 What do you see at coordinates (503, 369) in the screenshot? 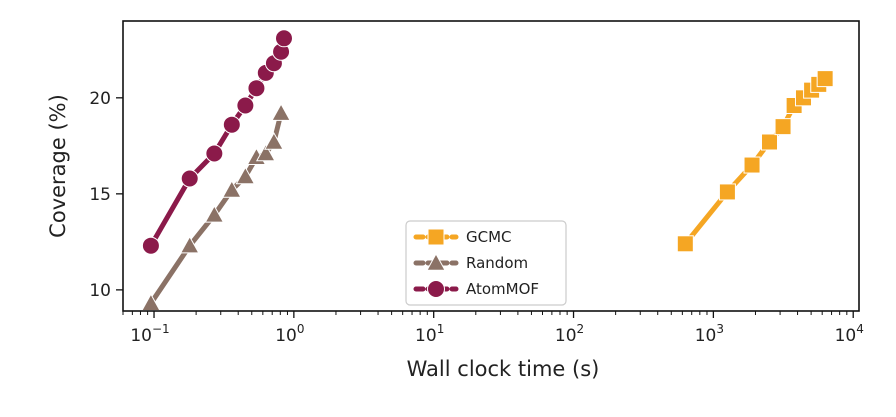
I see `x-axis-label: Wall clock time (s)` at bounding box center [503, 369].